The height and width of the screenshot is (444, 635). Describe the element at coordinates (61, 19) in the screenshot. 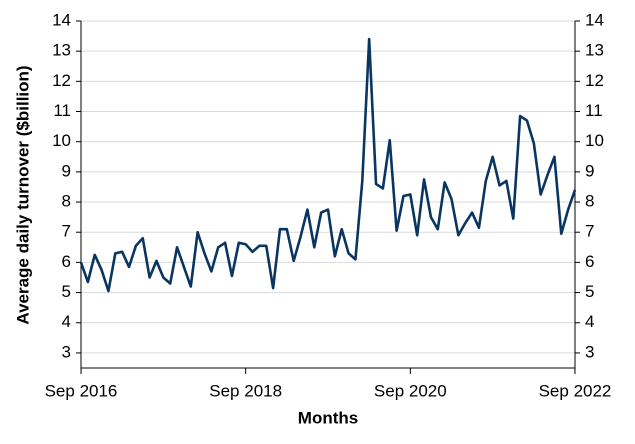

I see `y-tick-label: 14` at that location.